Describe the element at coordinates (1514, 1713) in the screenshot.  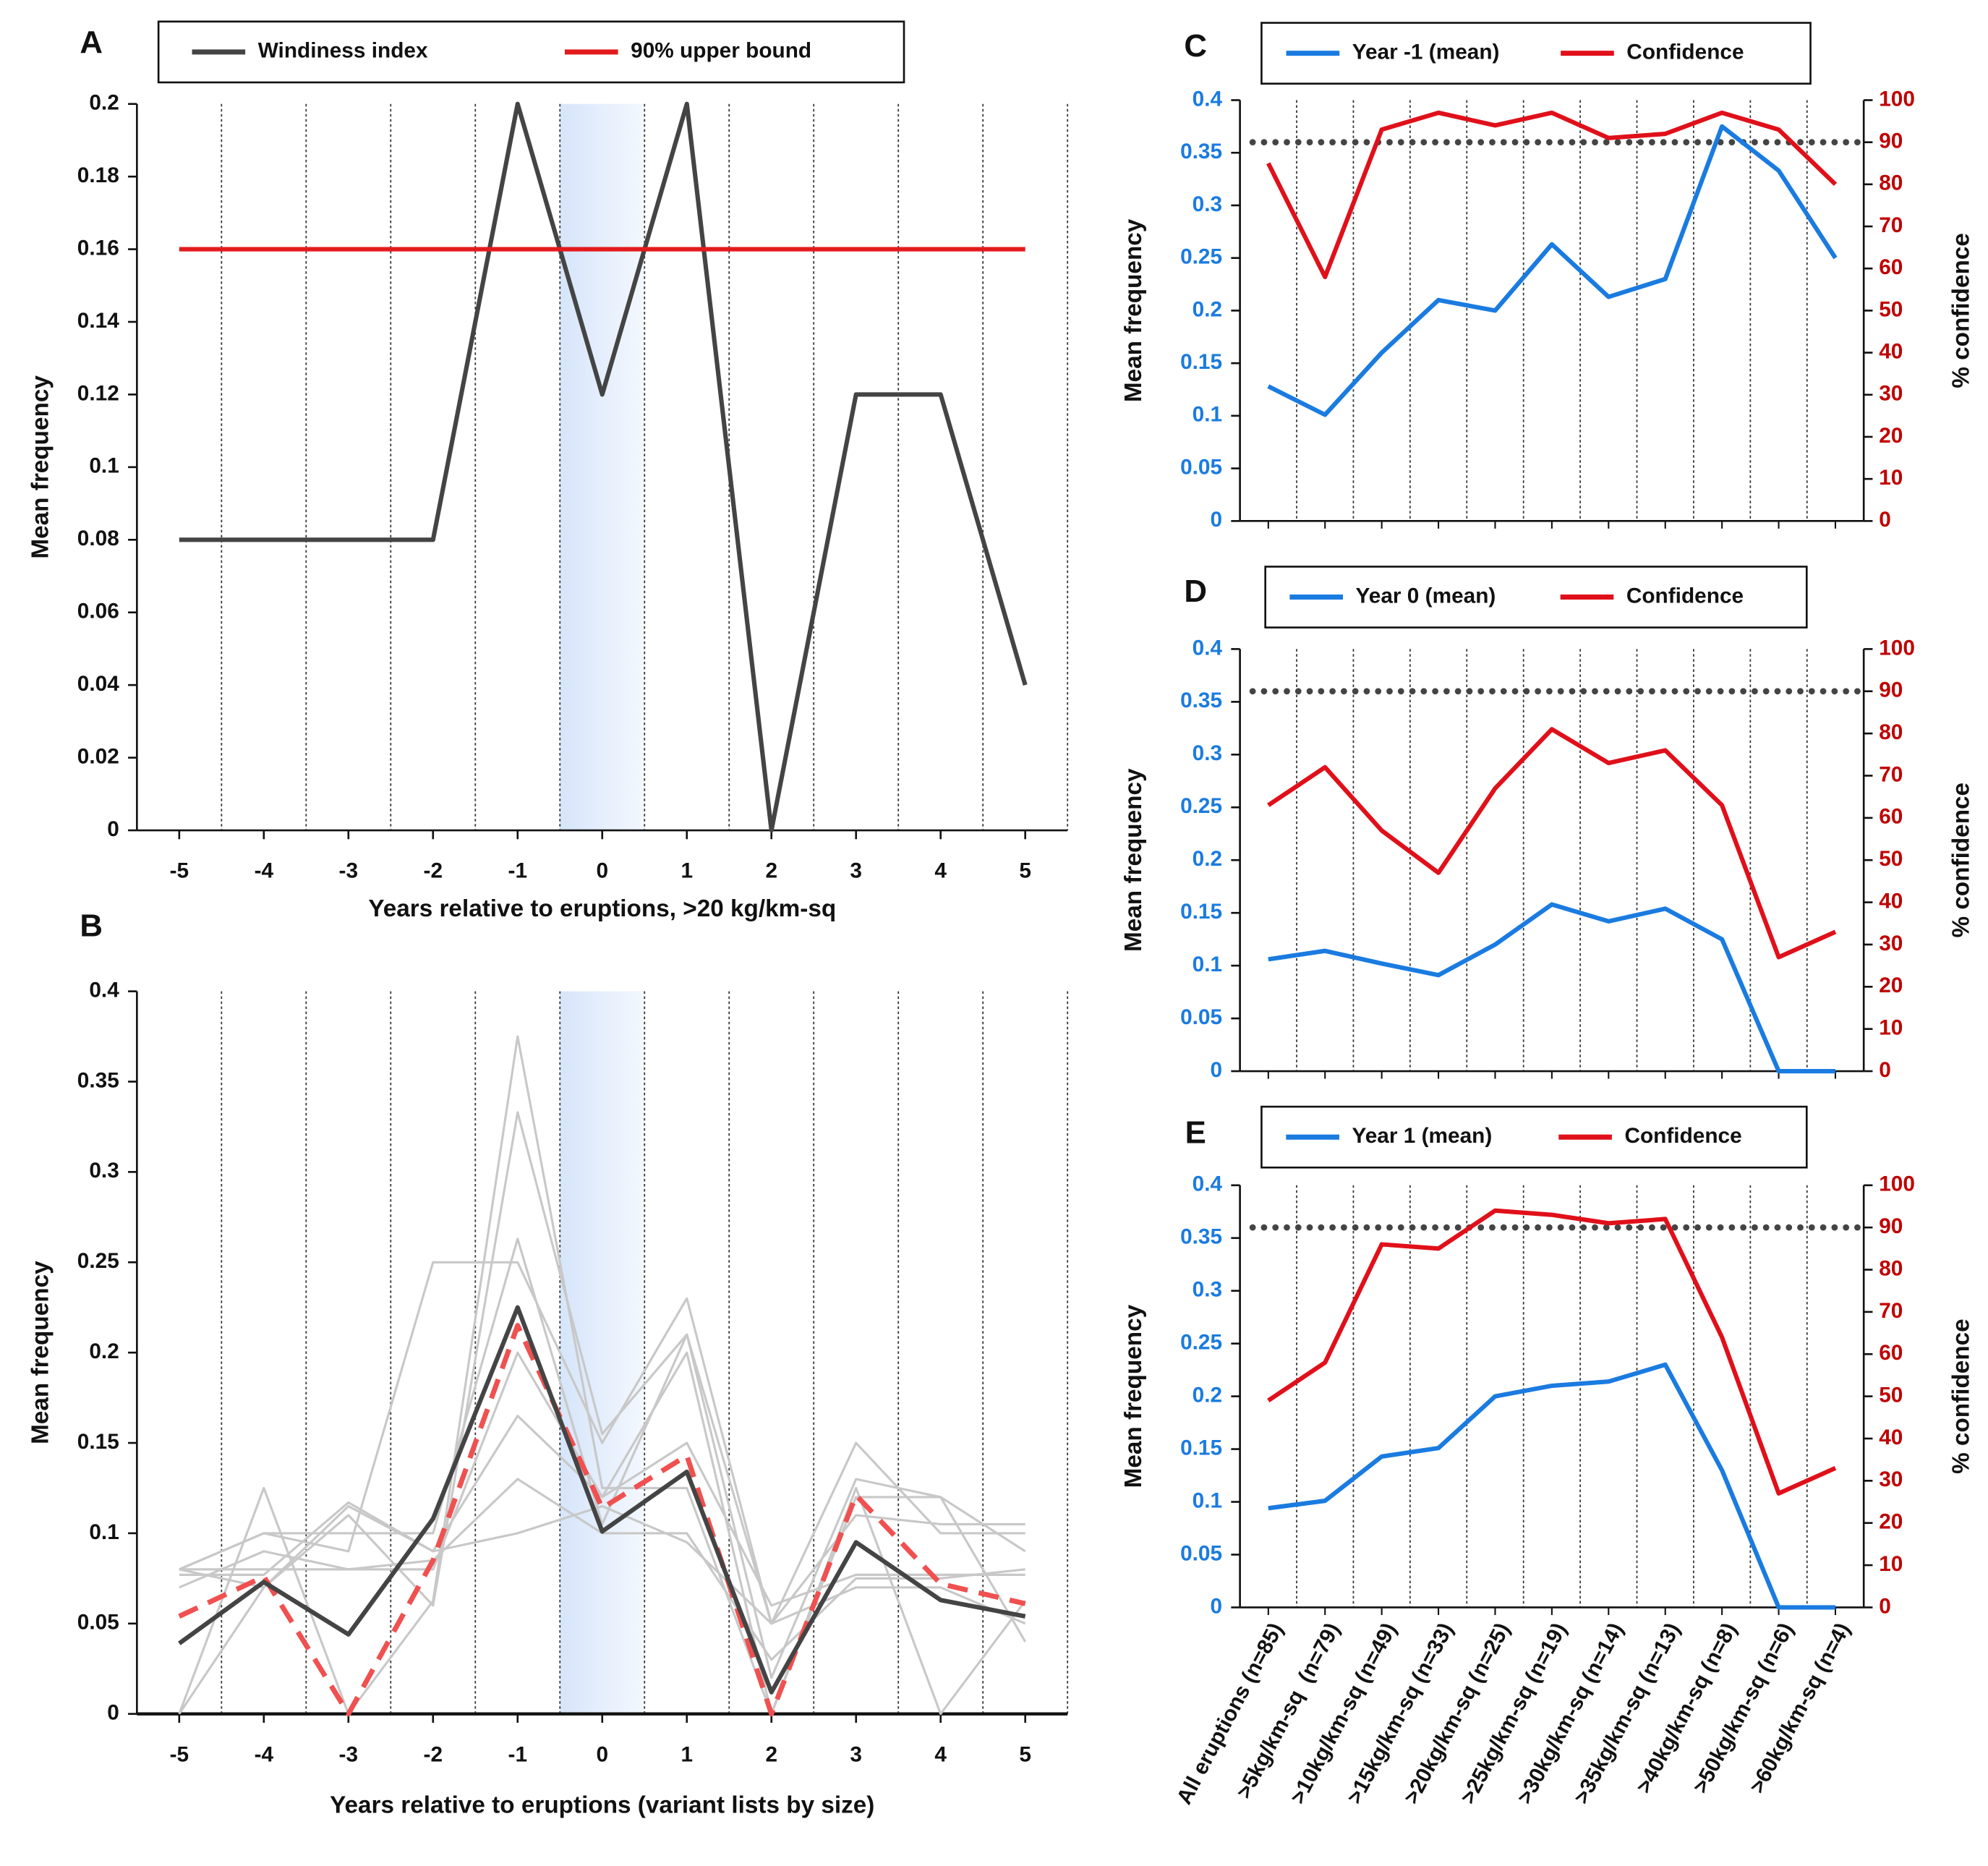
I see `x-tick-label: >25kg/km-sq (n=19)` at that location.